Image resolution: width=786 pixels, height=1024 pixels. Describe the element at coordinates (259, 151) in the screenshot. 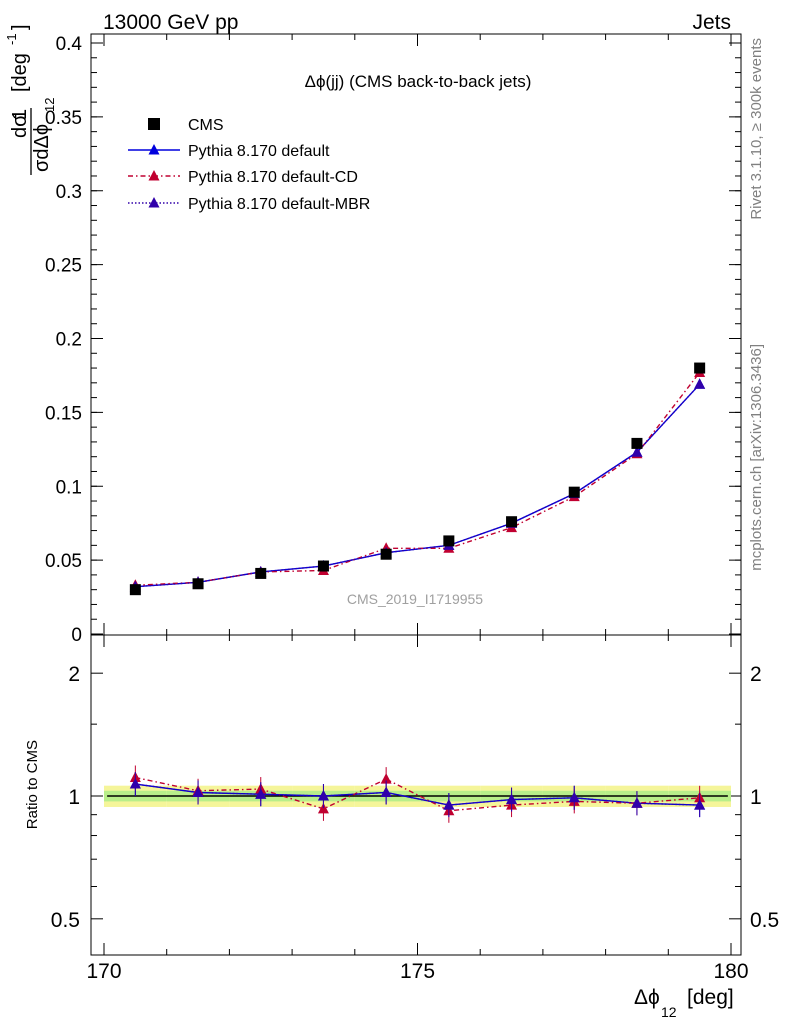

I see `legend-entry-label: Pythia 8.170 default` at that location.